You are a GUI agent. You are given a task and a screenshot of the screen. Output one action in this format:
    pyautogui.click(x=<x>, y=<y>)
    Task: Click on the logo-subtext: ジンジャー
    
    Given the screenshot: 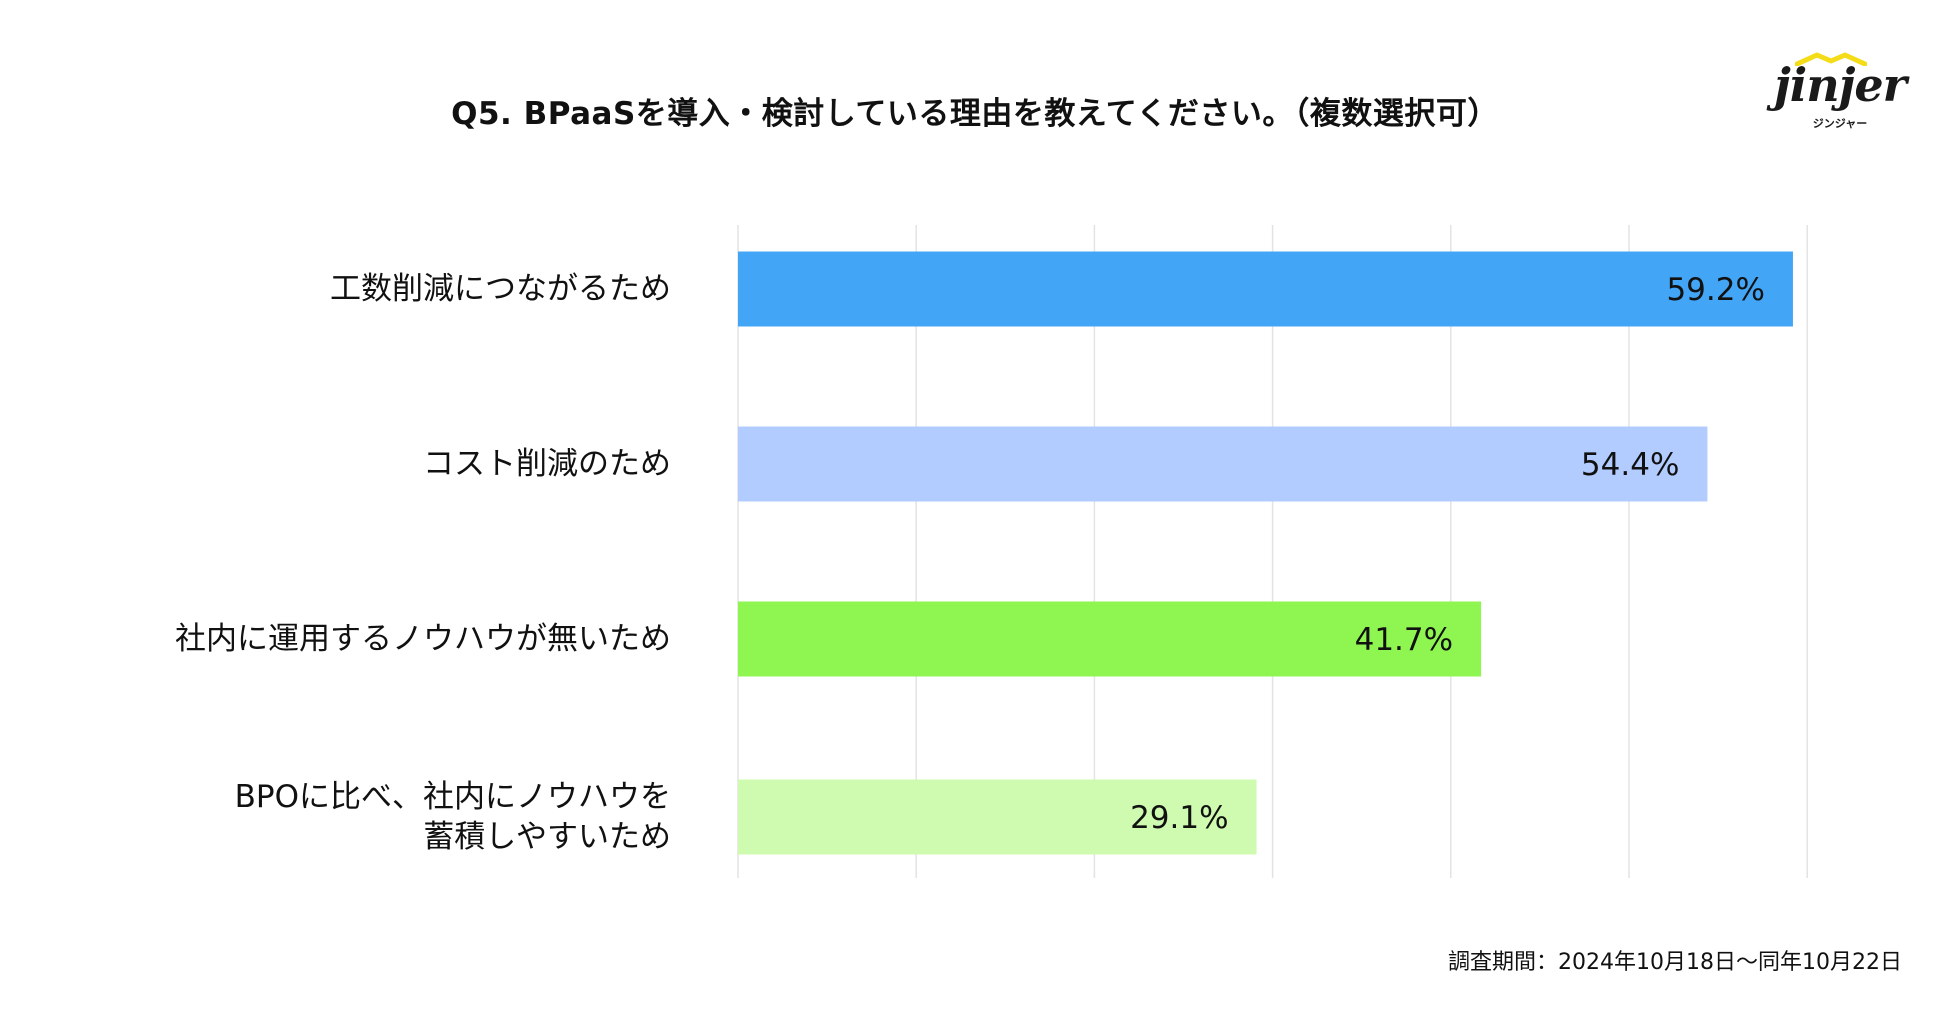 What is the action you would take?
    pyautogui.click(x=1840, y=123)
    